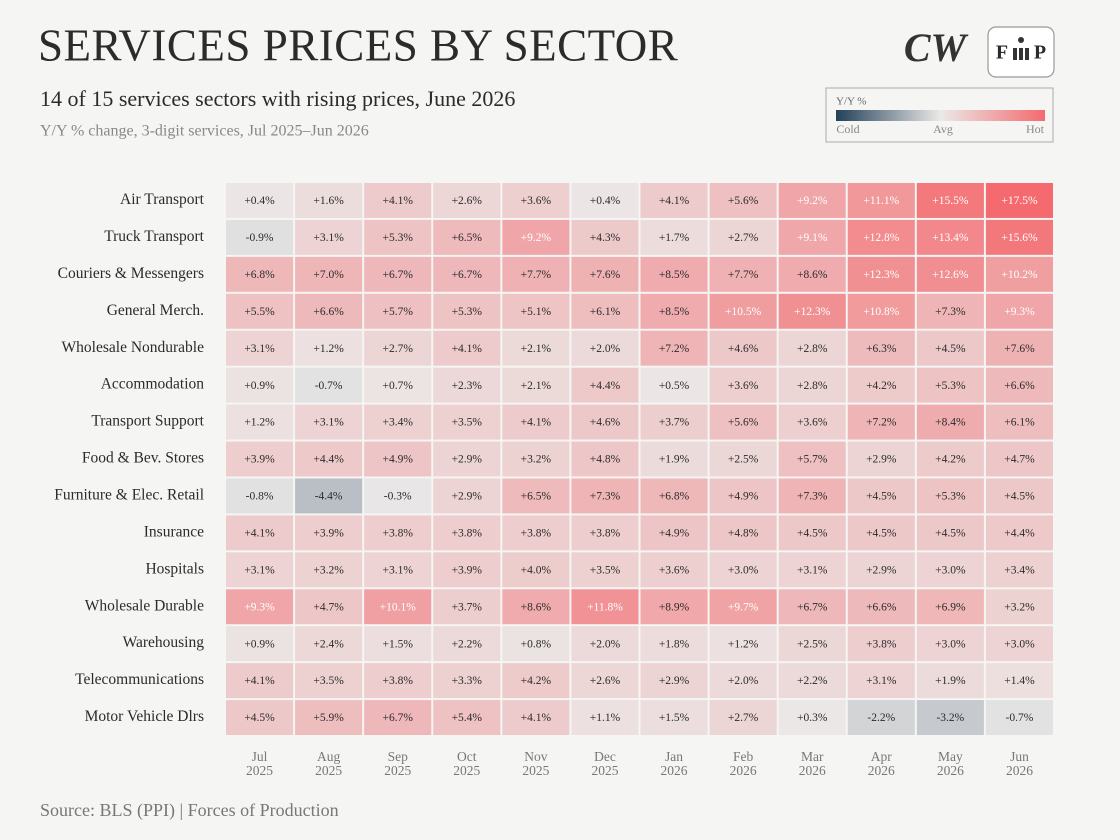  What do you see at coordinates (147, 421) in the screenshot?
I see `row-label: Transport Support` at bounding box center [147, 421].